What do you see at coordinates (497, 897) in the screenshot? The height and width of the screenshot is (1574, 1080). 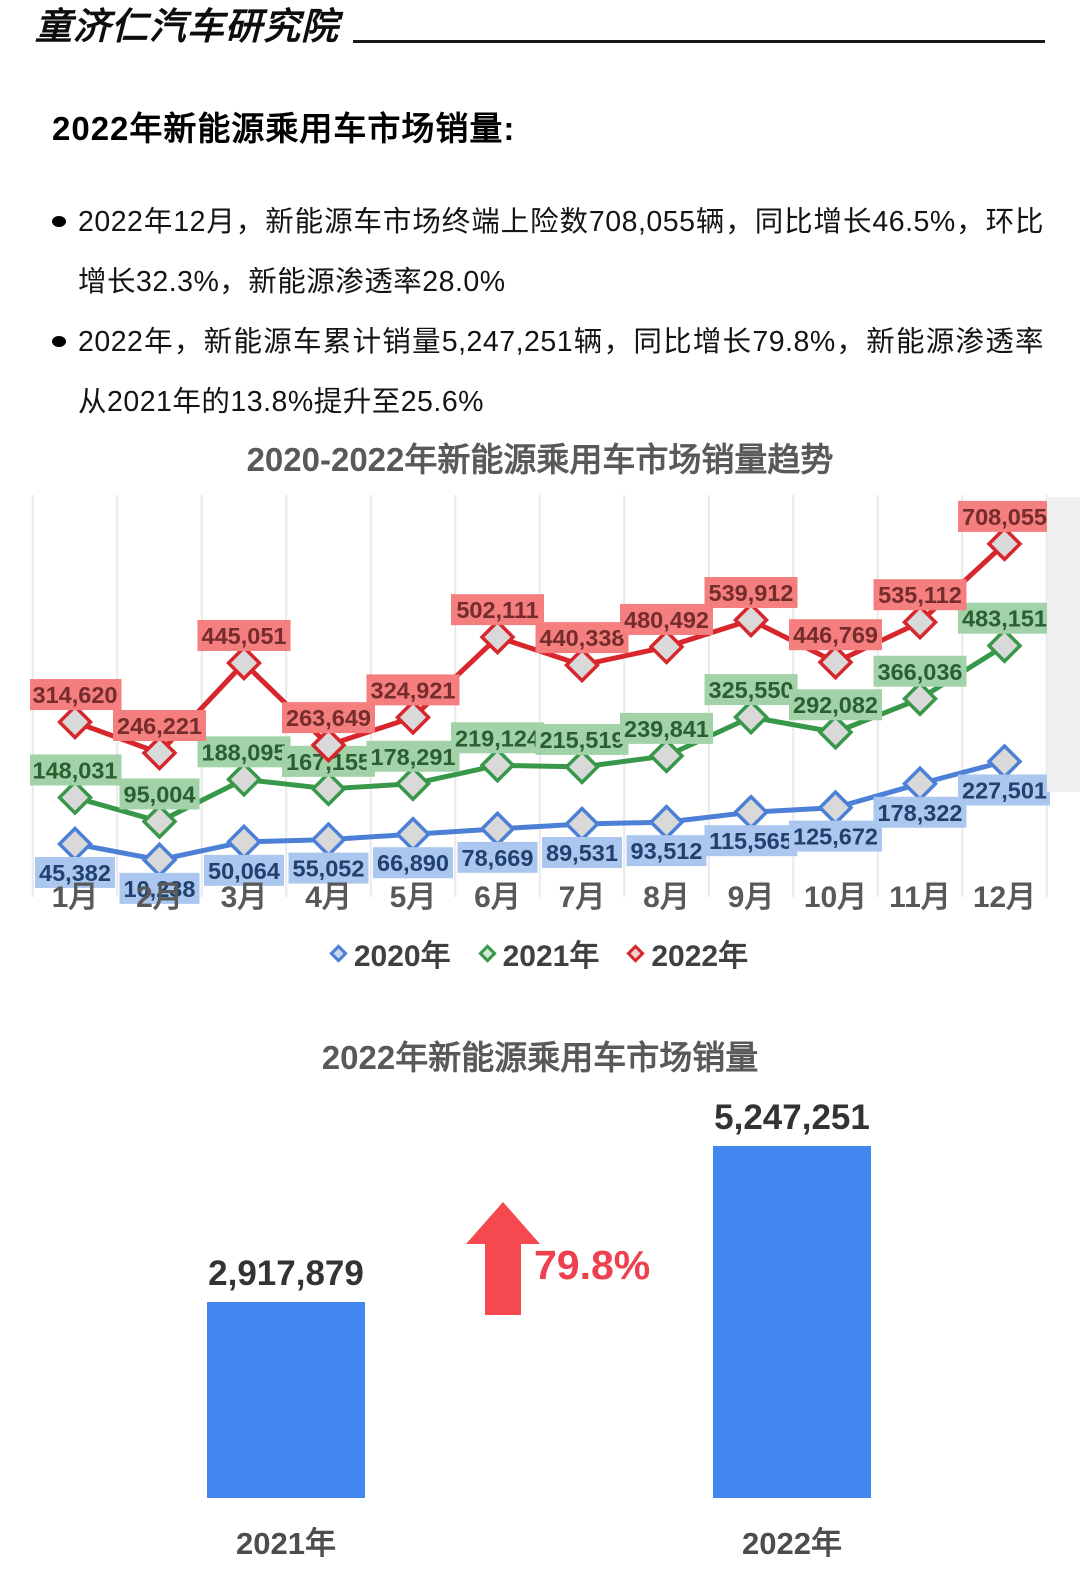 I see `month-label: 6月` at bounding box center [497, 897].